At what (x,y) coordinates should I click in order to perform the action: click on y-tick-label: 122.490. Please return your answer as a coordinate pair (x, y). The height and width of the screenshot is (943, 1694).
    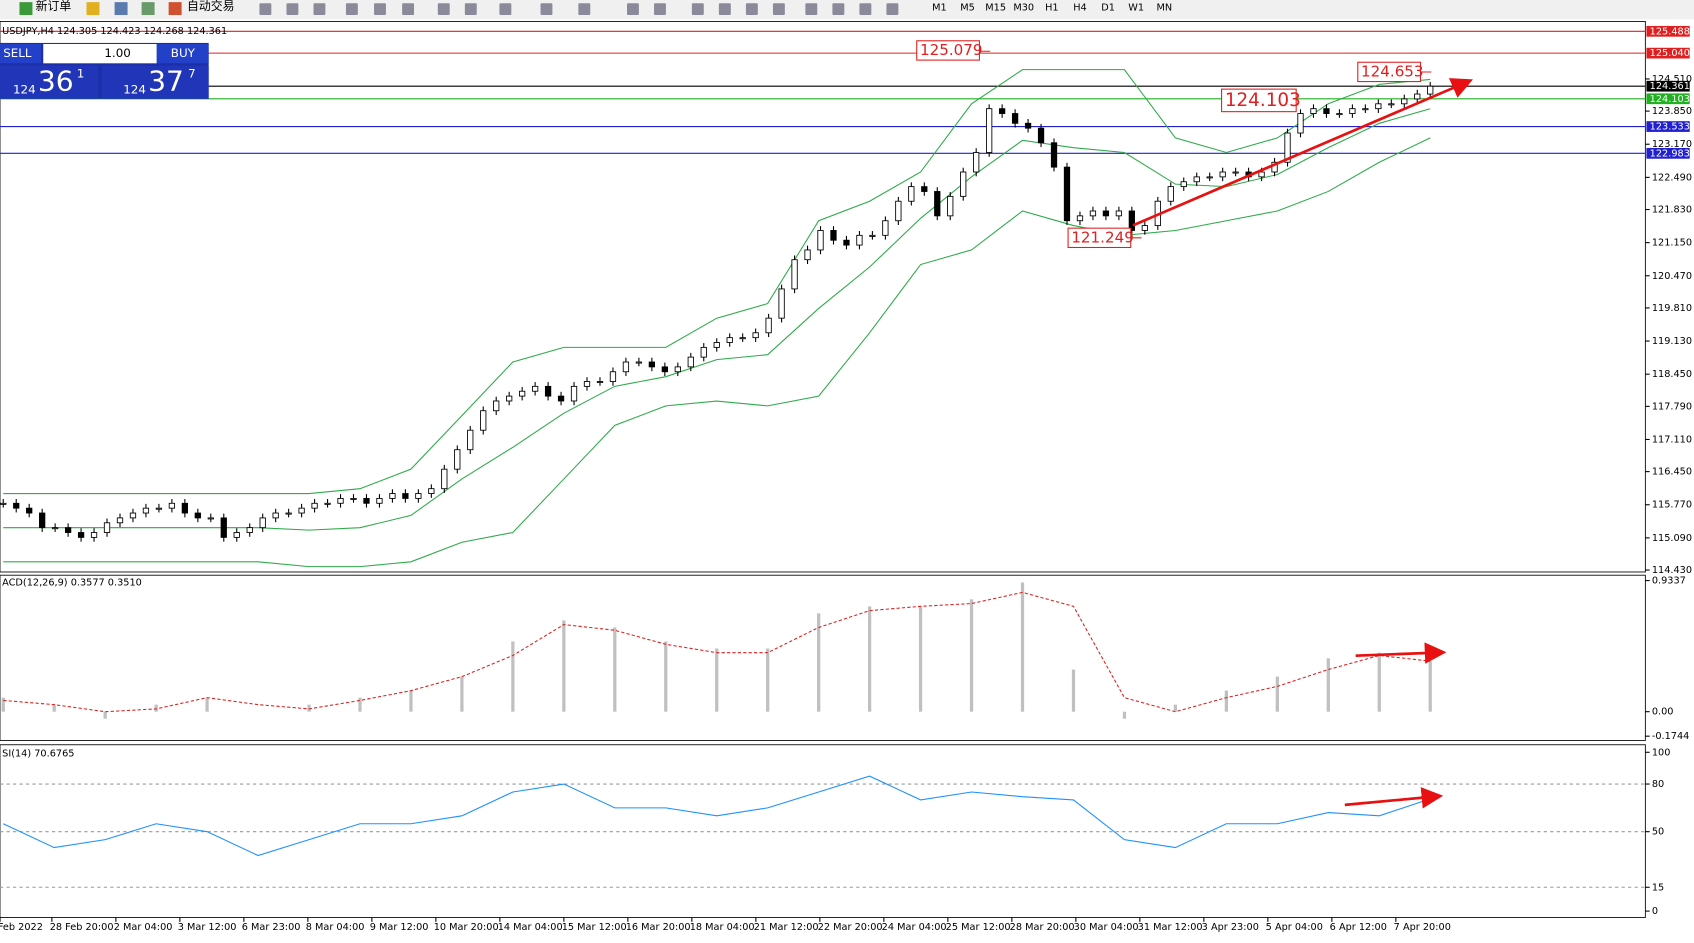
    Looking at the image, I should click on (1672, 177).